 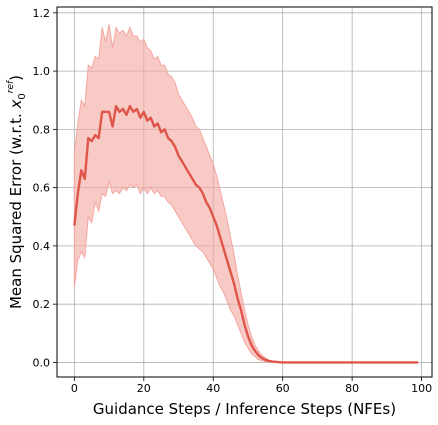 I want to click on y-tick-label: 0.0, so click(x=42, y=362).